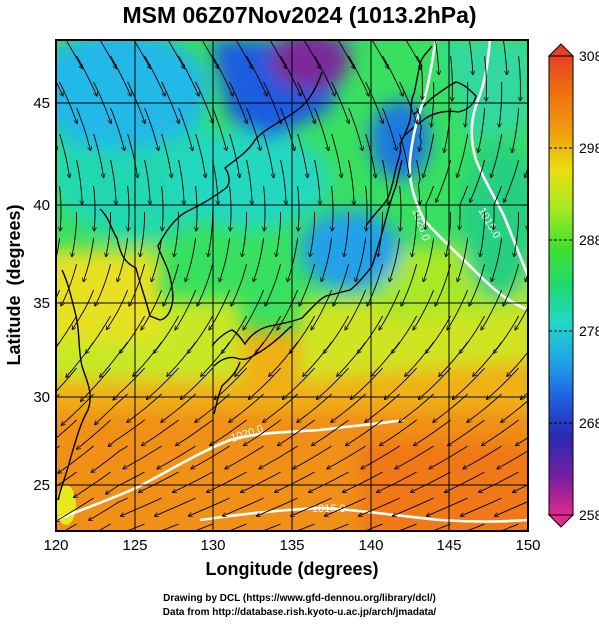  What do you see at coordinates (14, 284) in the screenshot?
I see `y-axis-title: Latitude (degrees)` at bounding box center [14, 284].